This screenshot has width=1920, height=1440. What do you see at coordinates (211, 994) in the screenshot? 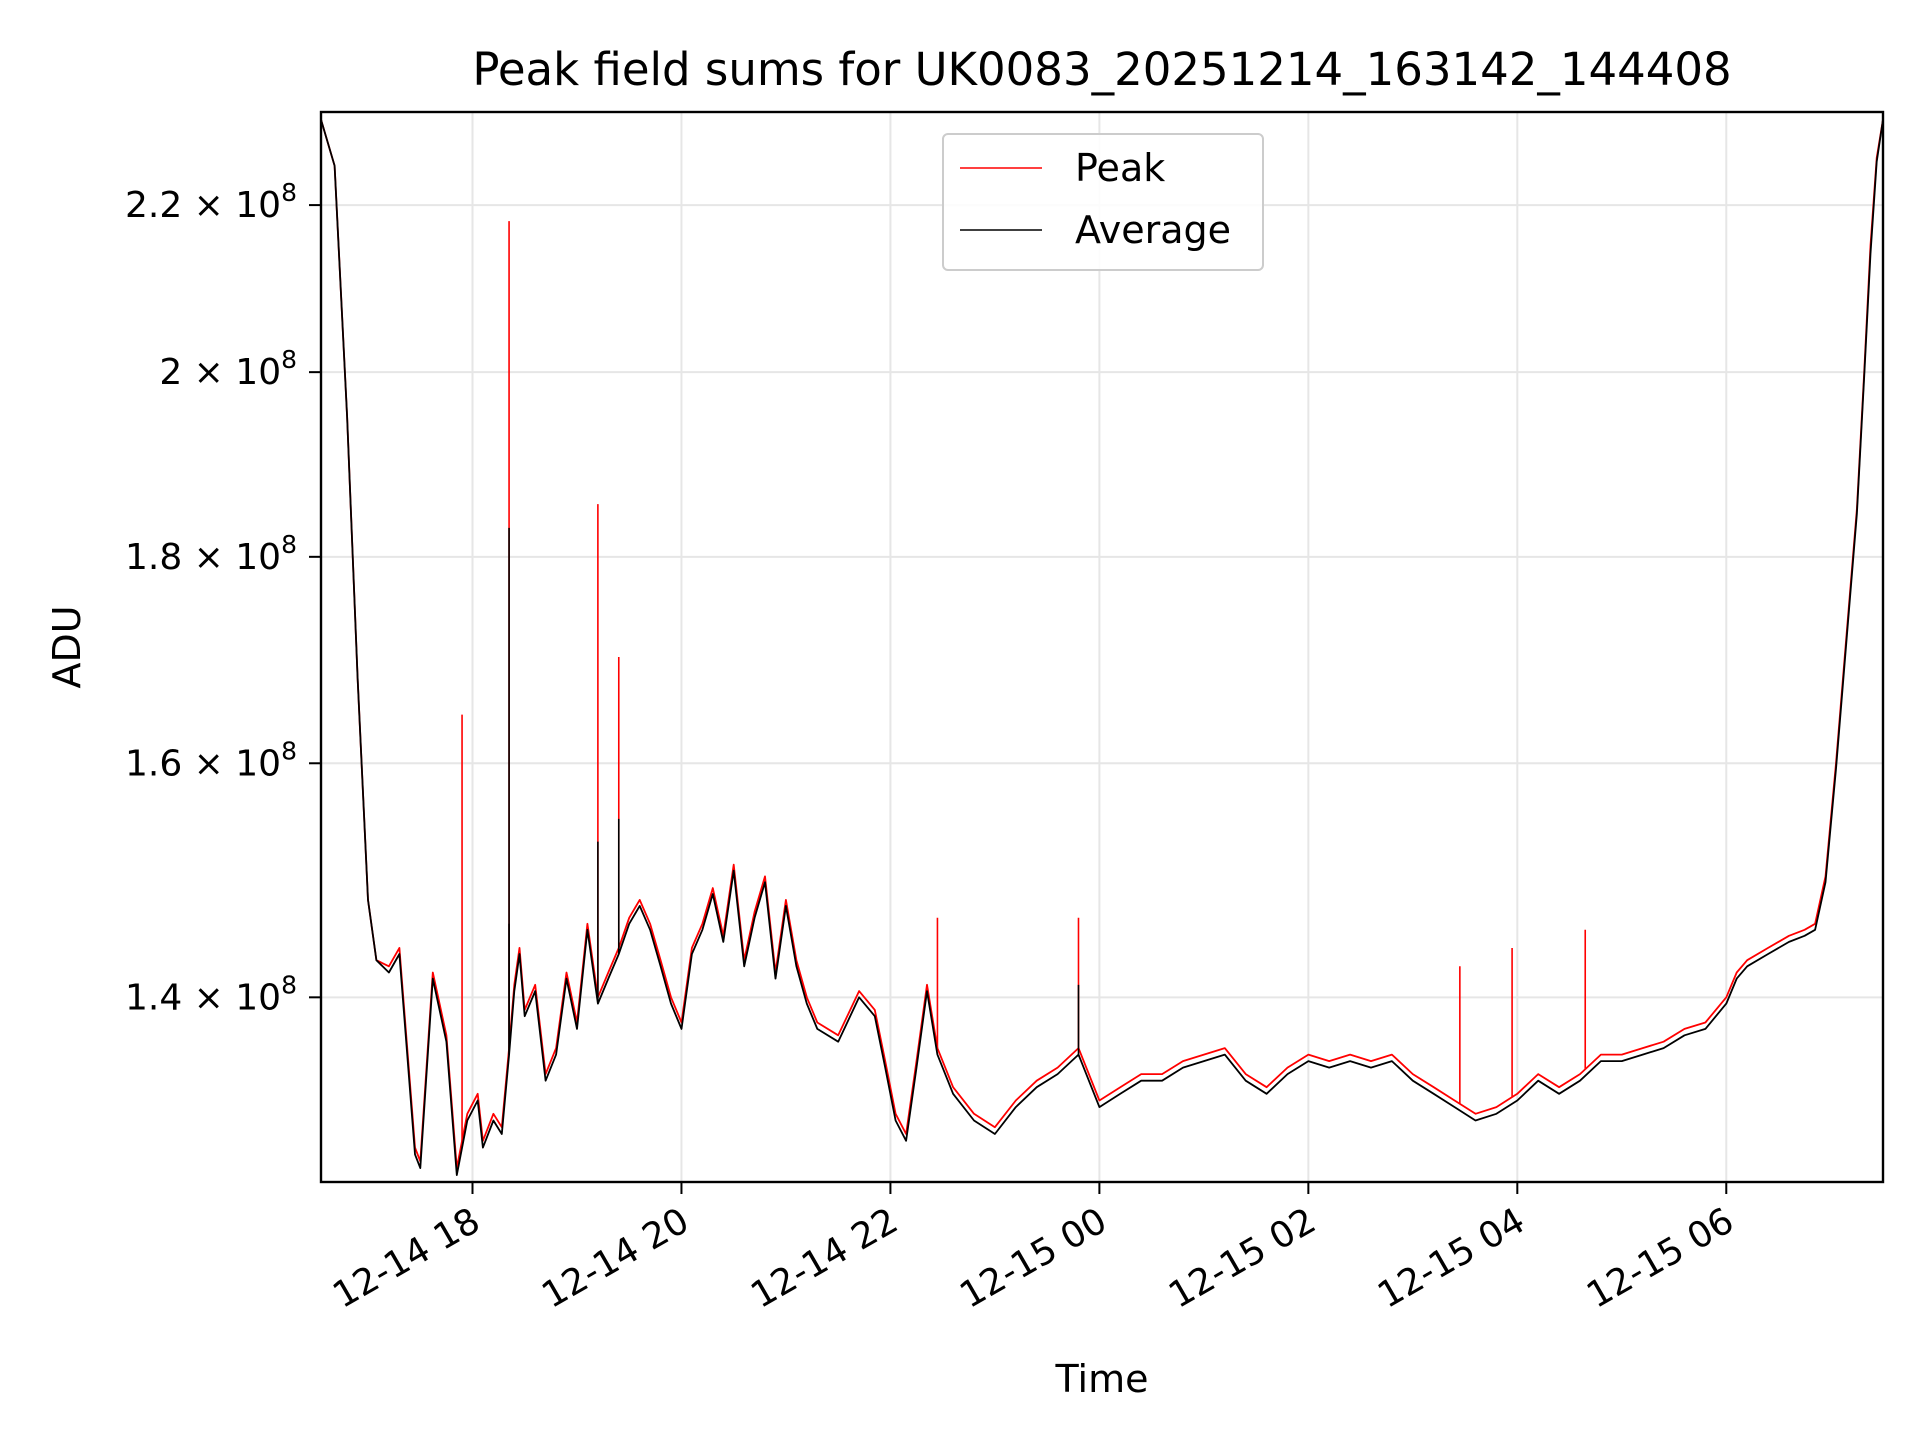
I see `y-tick-label: 1.4 × 108` at bounding box center [211, 994].